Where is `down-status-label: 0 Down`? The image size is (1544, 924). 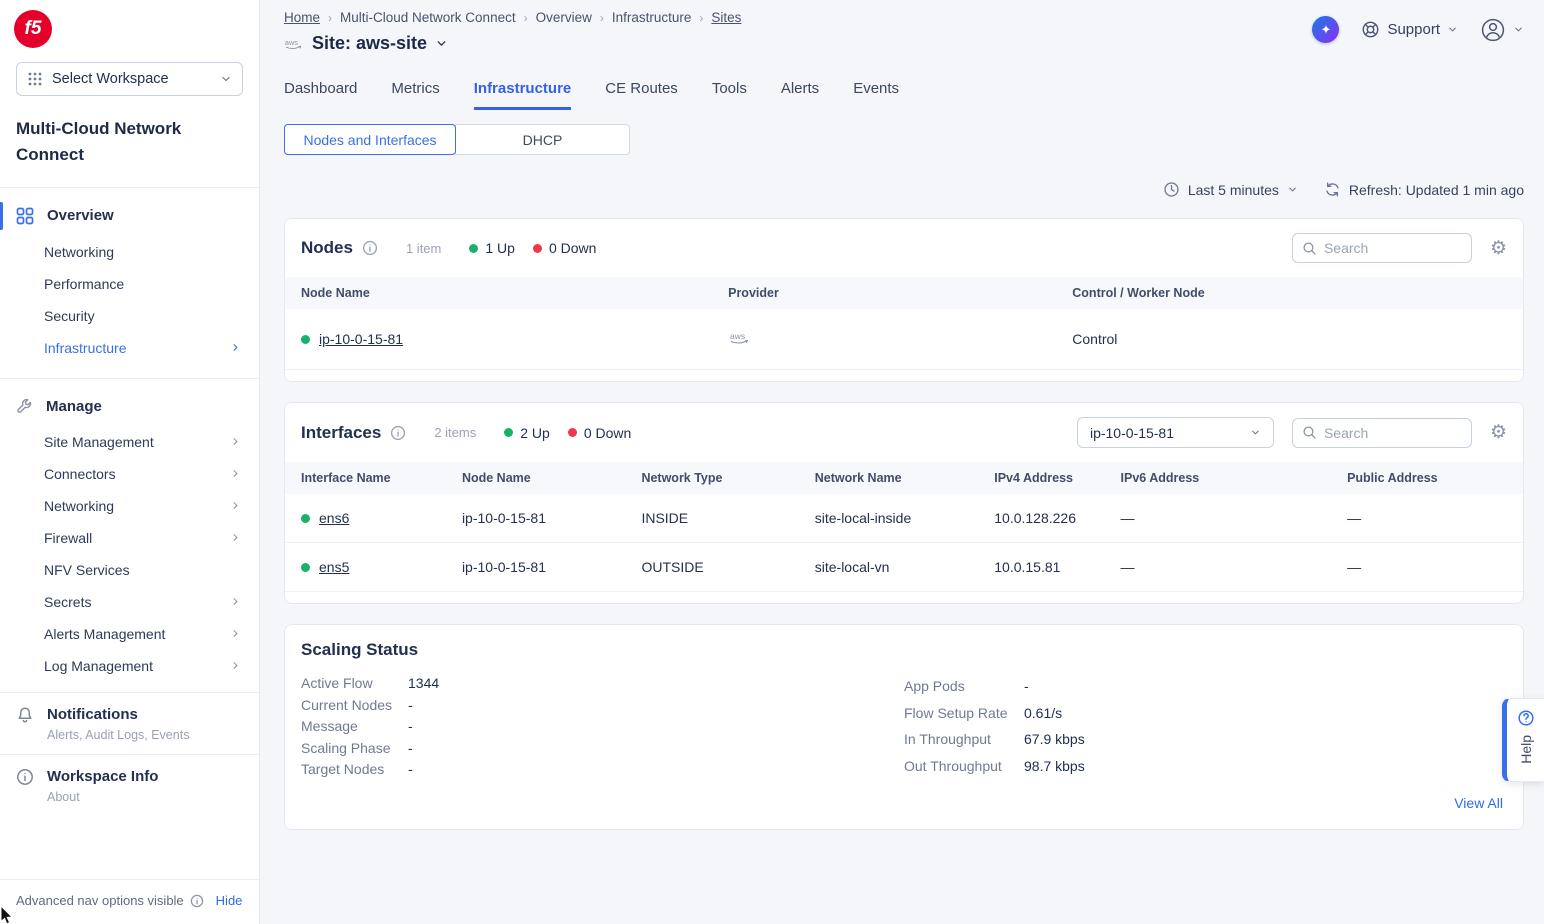 down-status-label: 0 Down is located at coordinates (572, 248).